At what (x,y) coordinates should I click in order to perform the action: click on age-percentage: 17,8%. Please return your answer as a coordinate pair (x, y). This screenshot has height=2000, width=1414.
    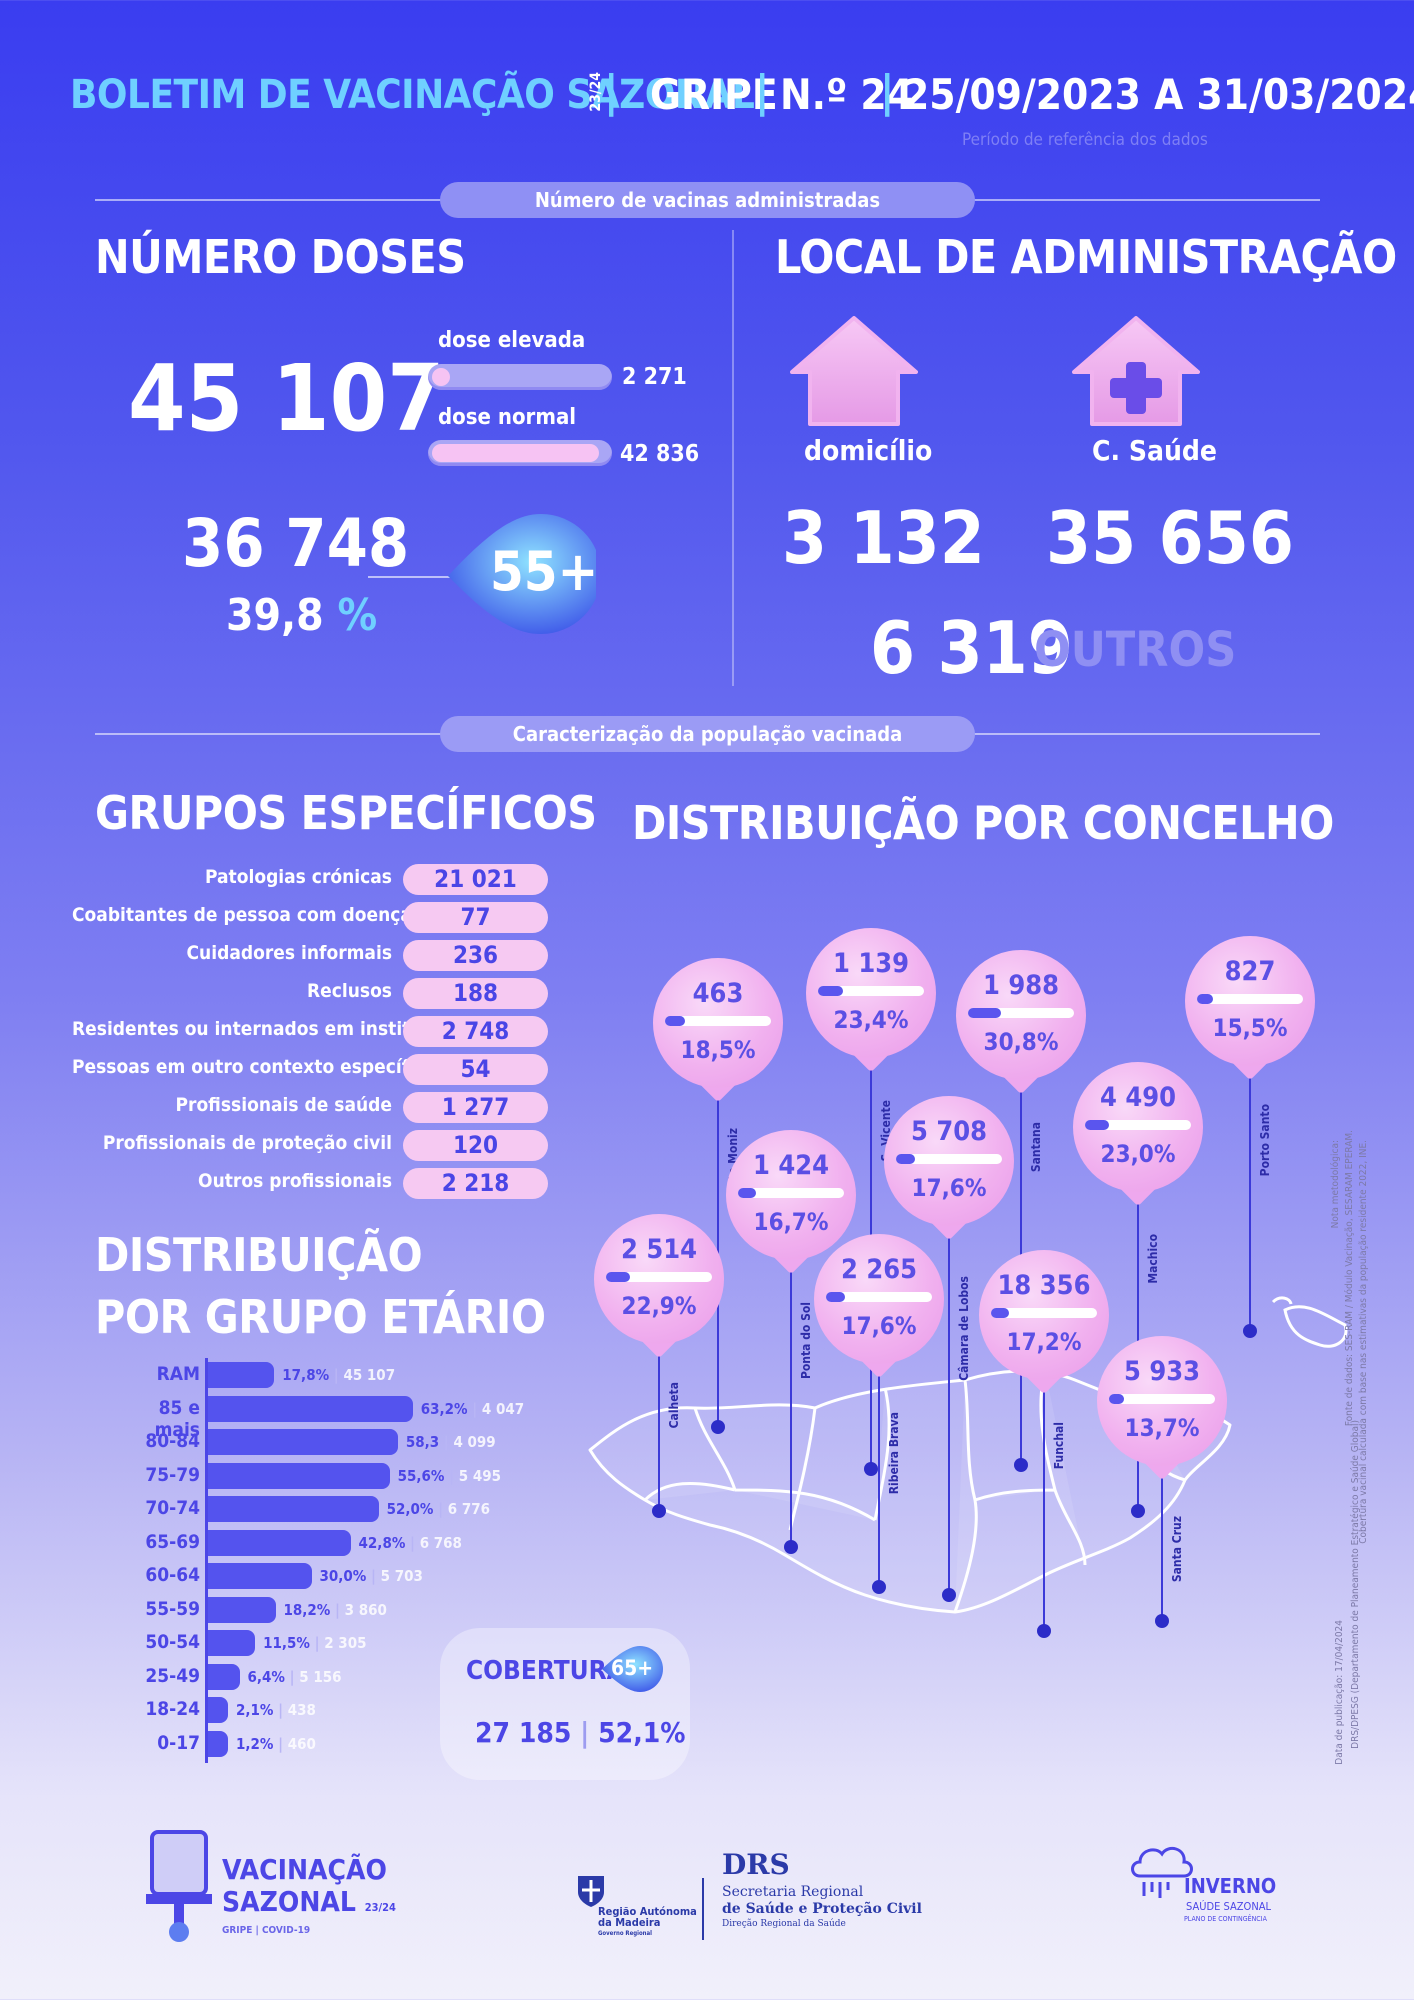
    Looking at the image, I should click on (306, 1375).